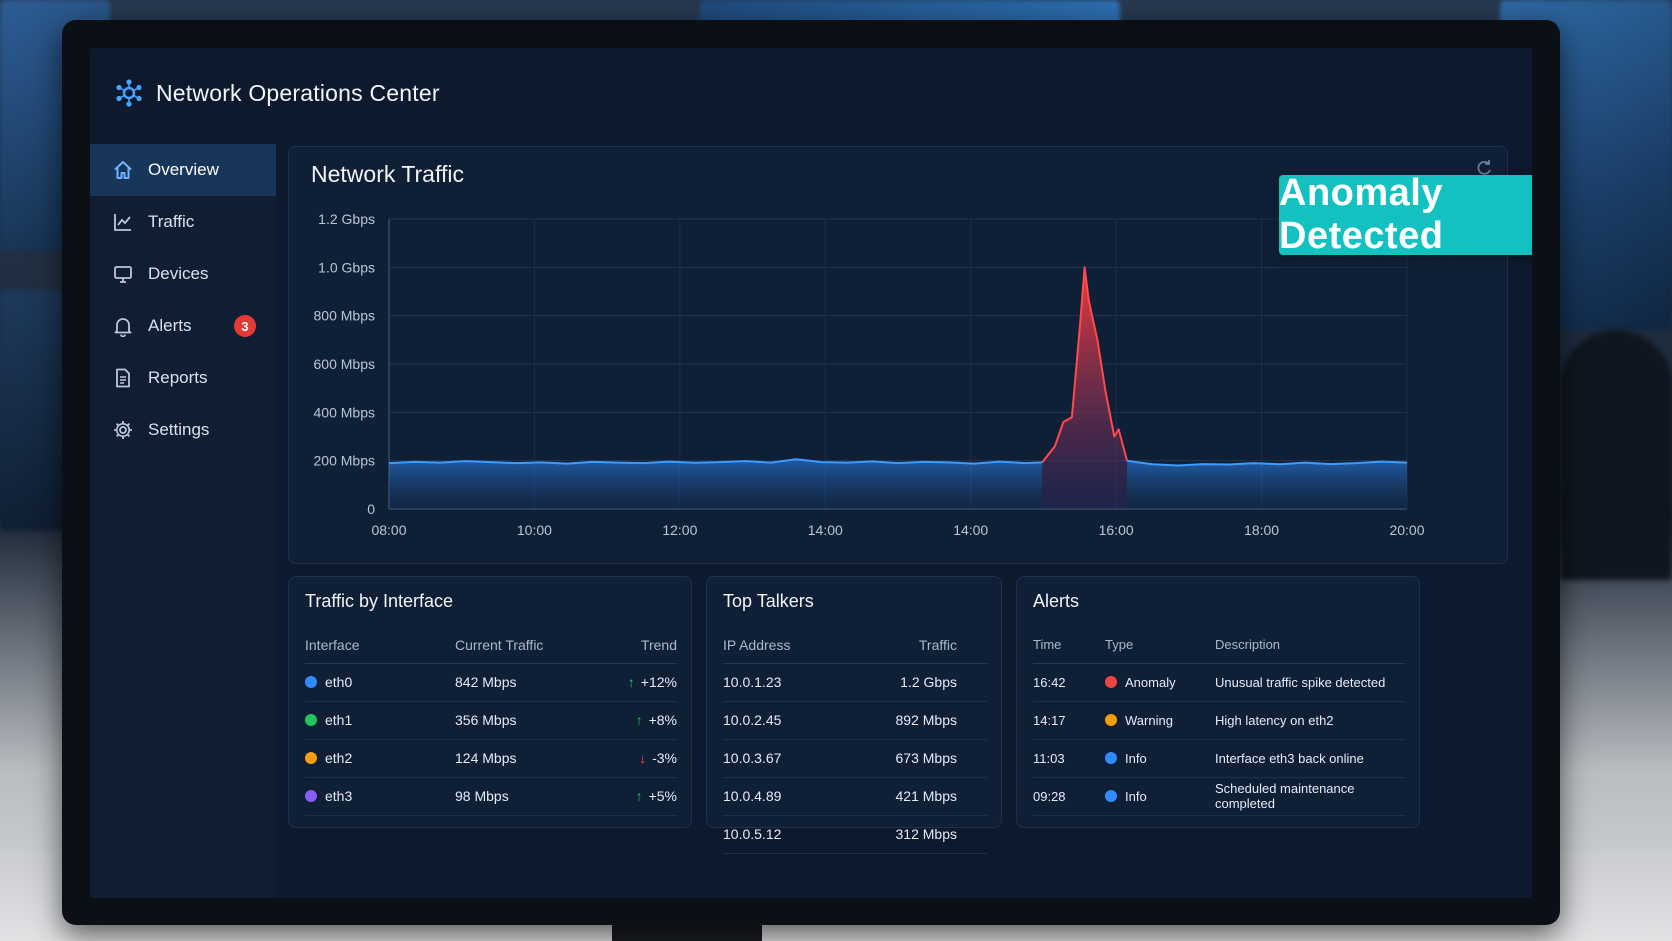  I want to click on table-row: 10.0.5.12 312 Mbps, so click(855, 834).